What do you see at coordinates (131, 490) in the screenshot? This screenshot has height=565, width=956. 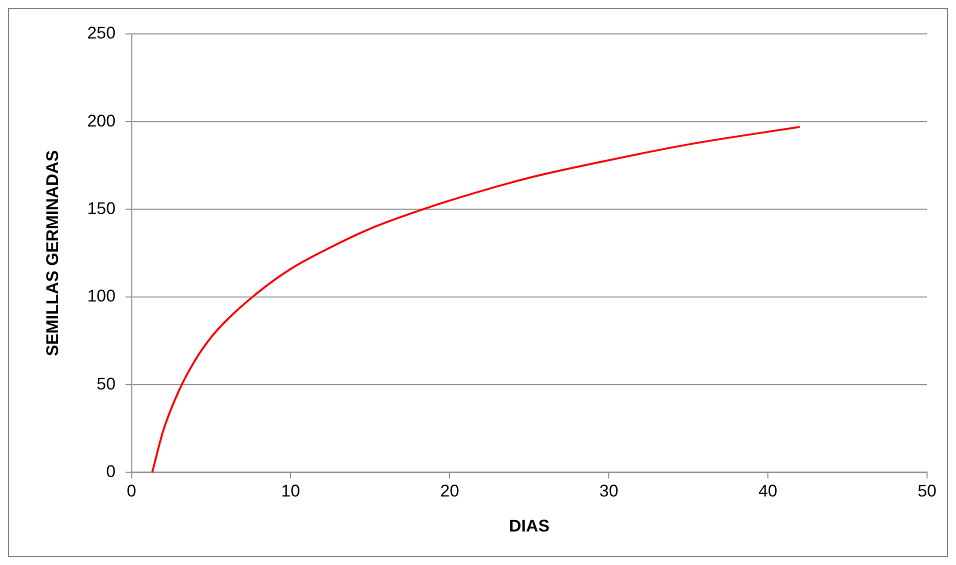 I see `x-tick-label: 0` at bounding box center [131, 490].